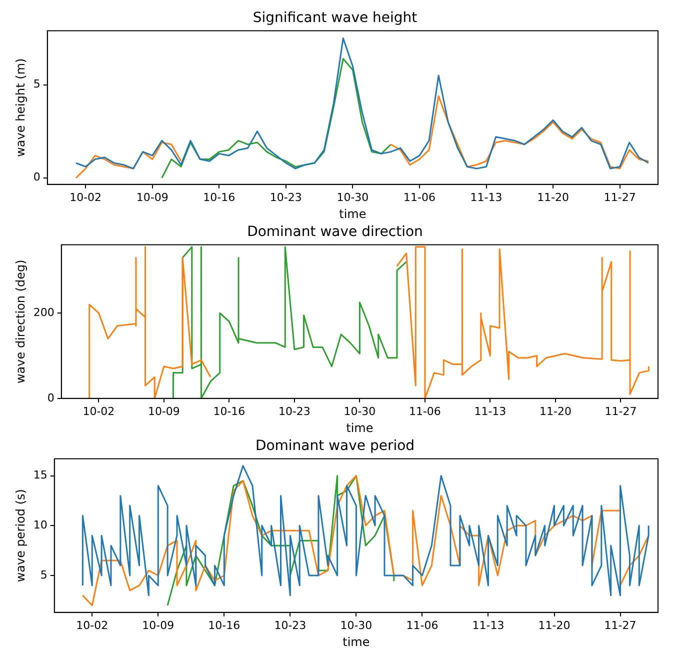 This screenshot has width=684, height=666. I want to click on y-axis-title: wave height (m), so click(20, 107).